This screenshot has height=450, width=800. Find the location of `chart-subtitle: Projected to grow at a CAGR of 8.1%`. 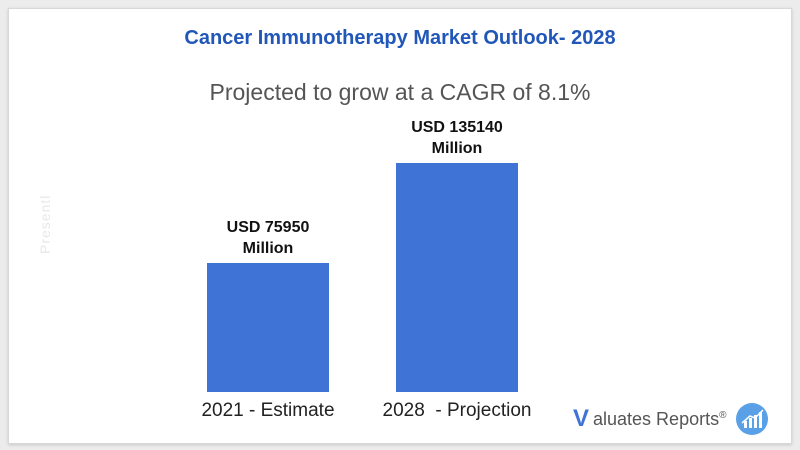

chart-subtitle: Projected to grow at a CAGR of 8.1% is located at coordinates (400, 92).